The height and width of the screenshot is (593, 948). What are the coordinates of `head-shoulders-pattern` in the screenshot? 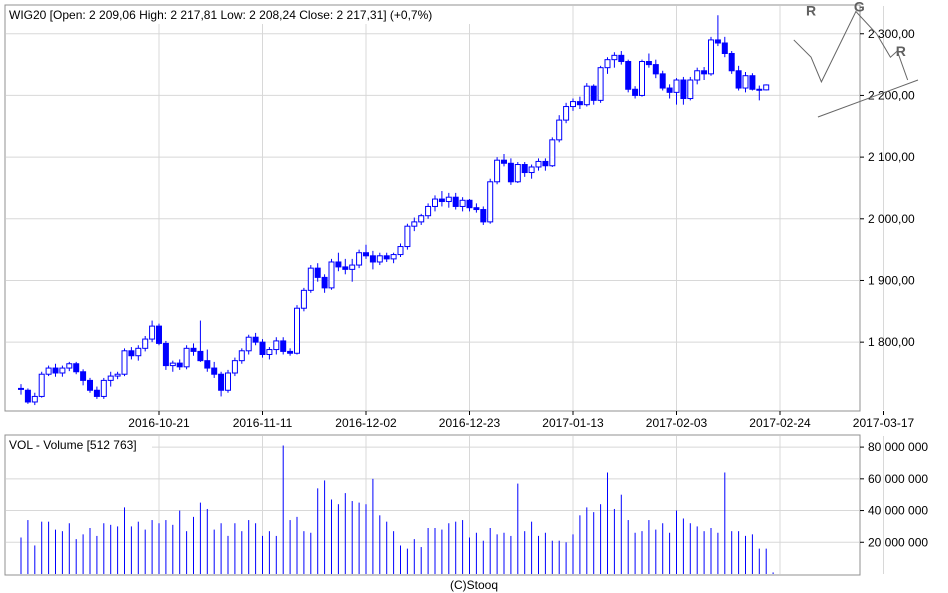 It's located at (856, 64).